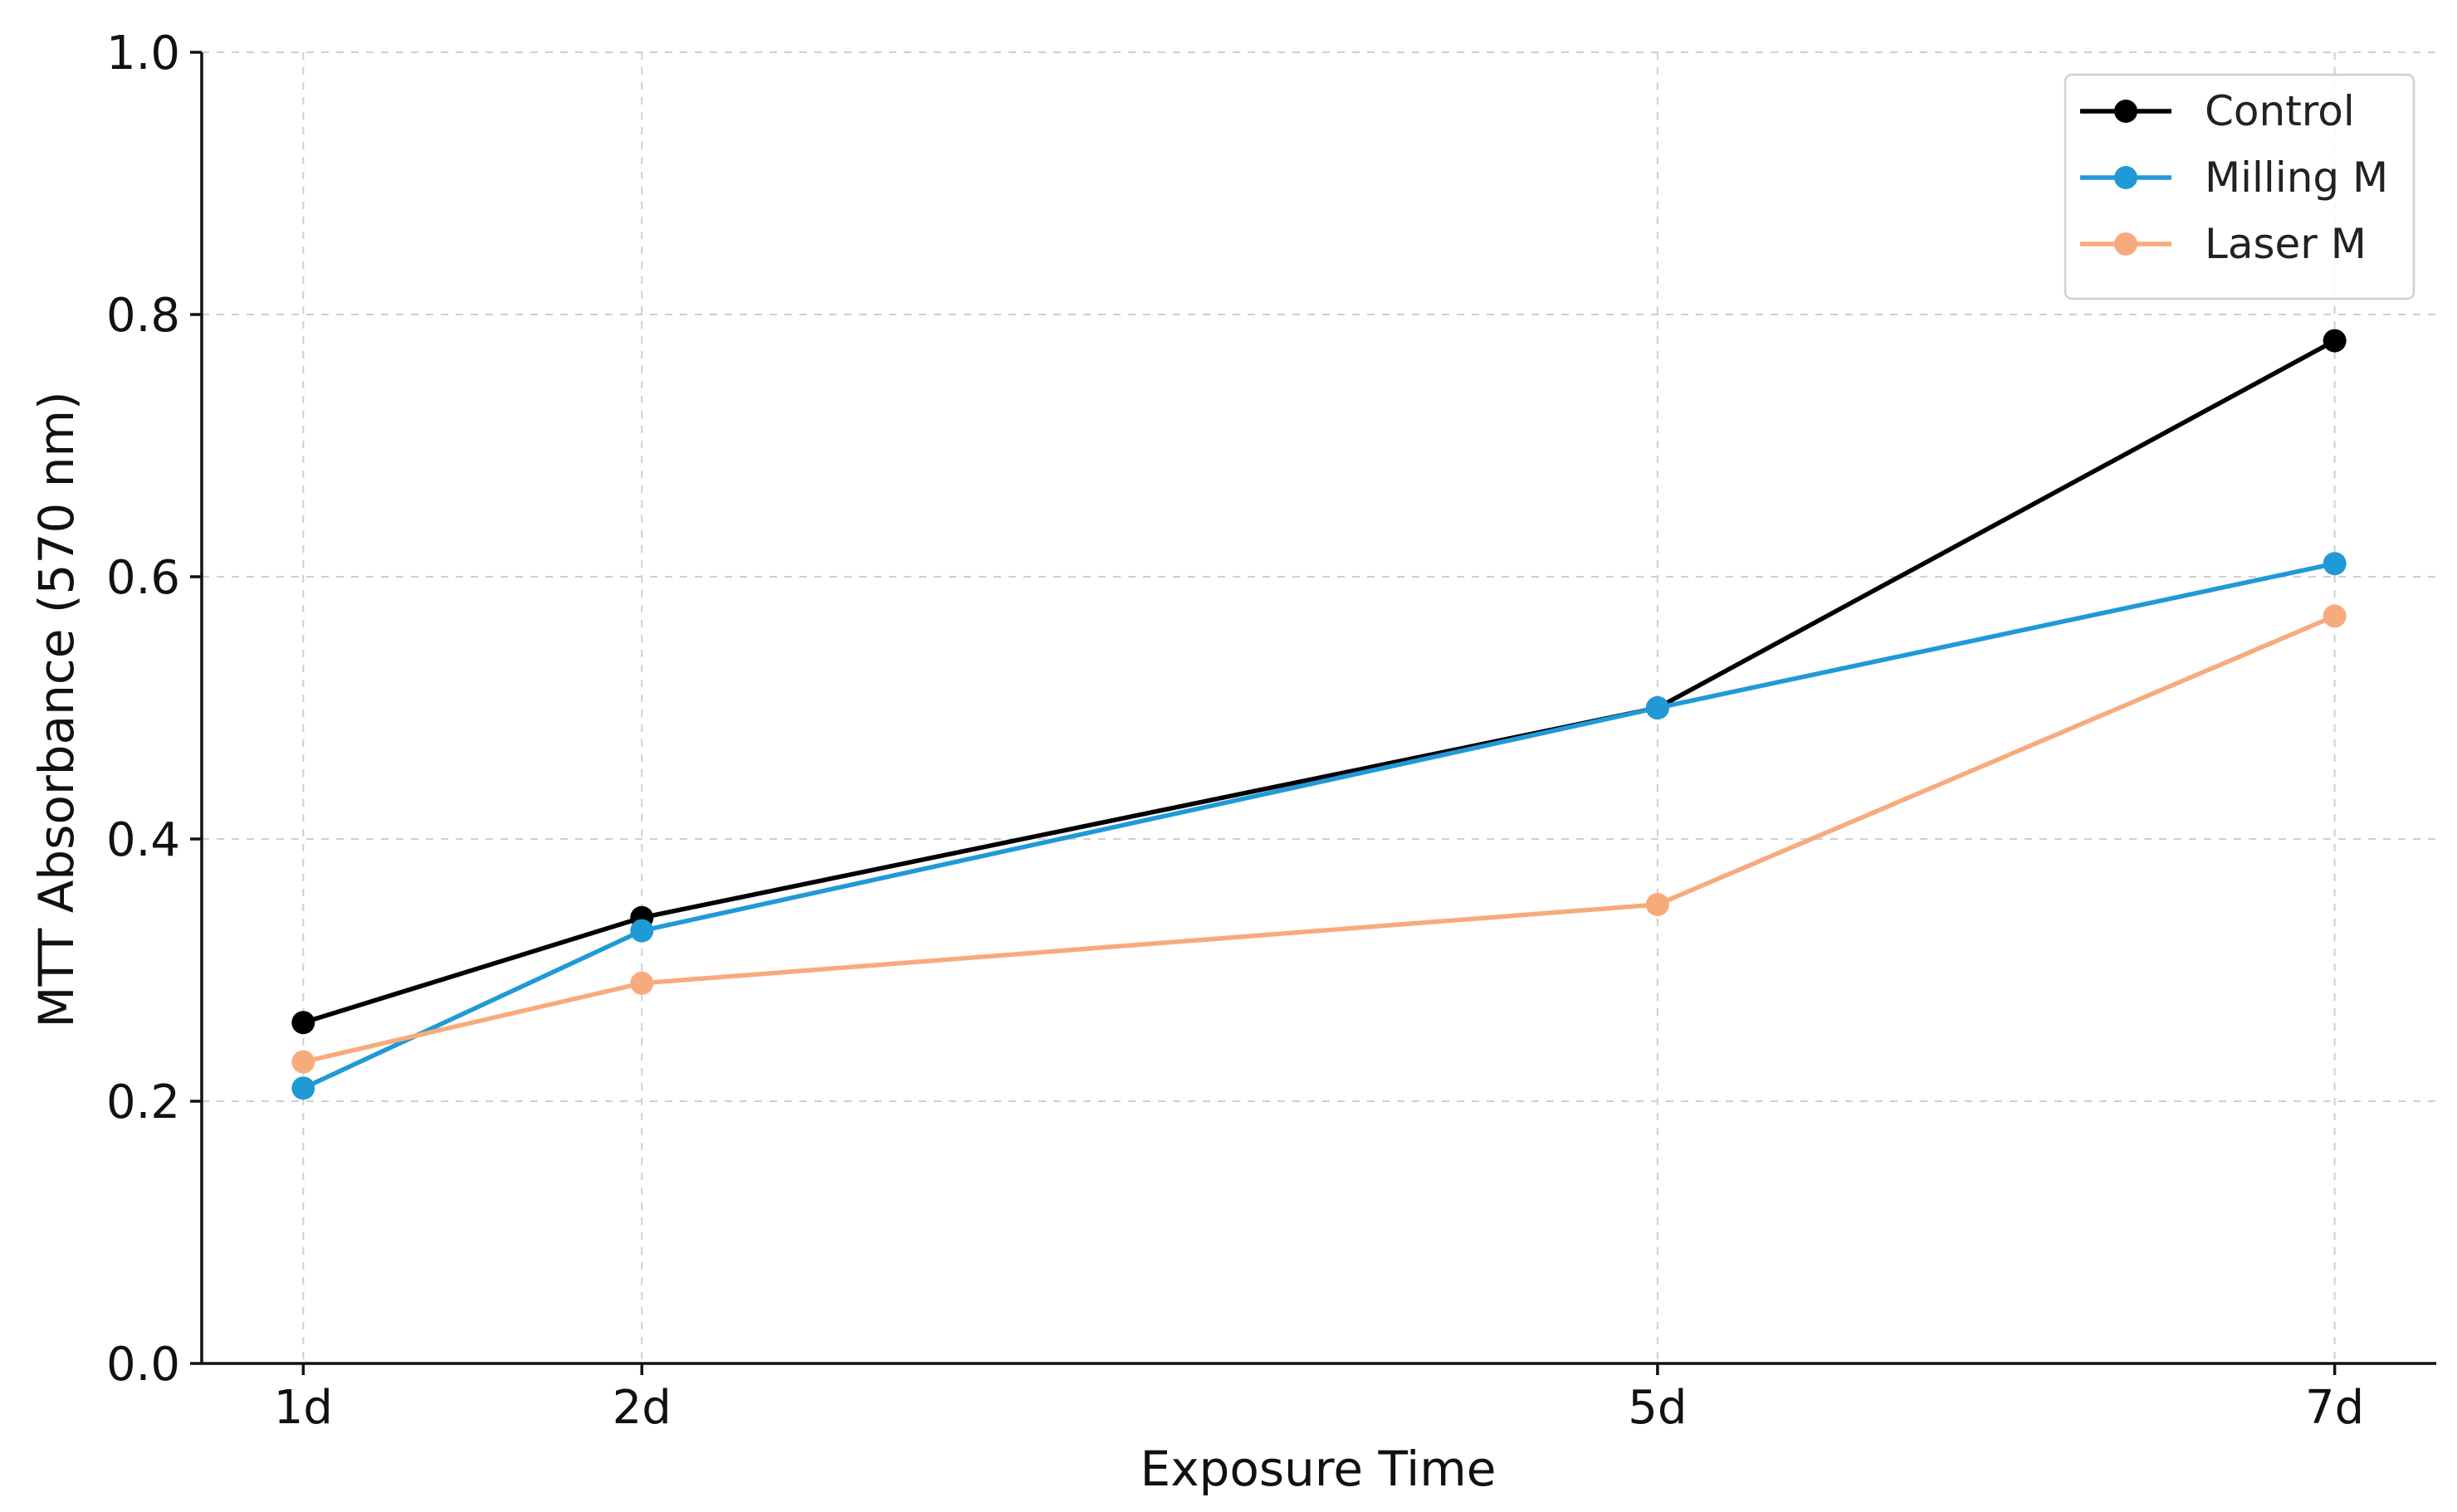 This screenshot has height=1512, width=2457. What do you see at coordinates (2297, 178) in the screenshot?
I see `legend-label: Milling M` at bounding box center [2297, 178].